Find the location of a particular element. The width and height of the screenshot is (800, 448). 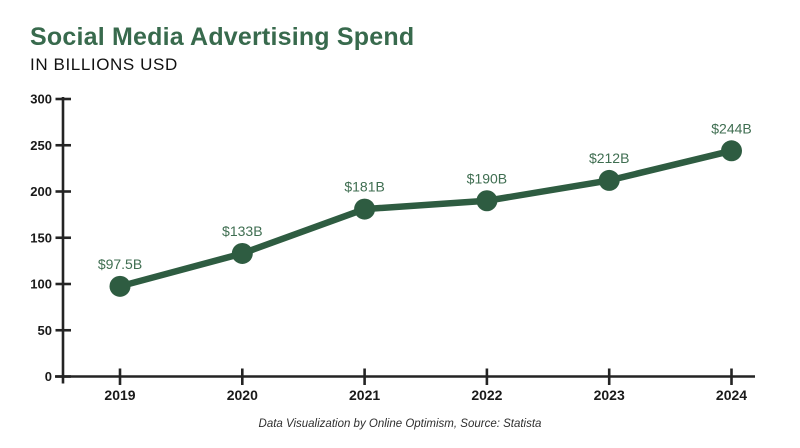

value-label: $133B is located at coordinates (242, 231).